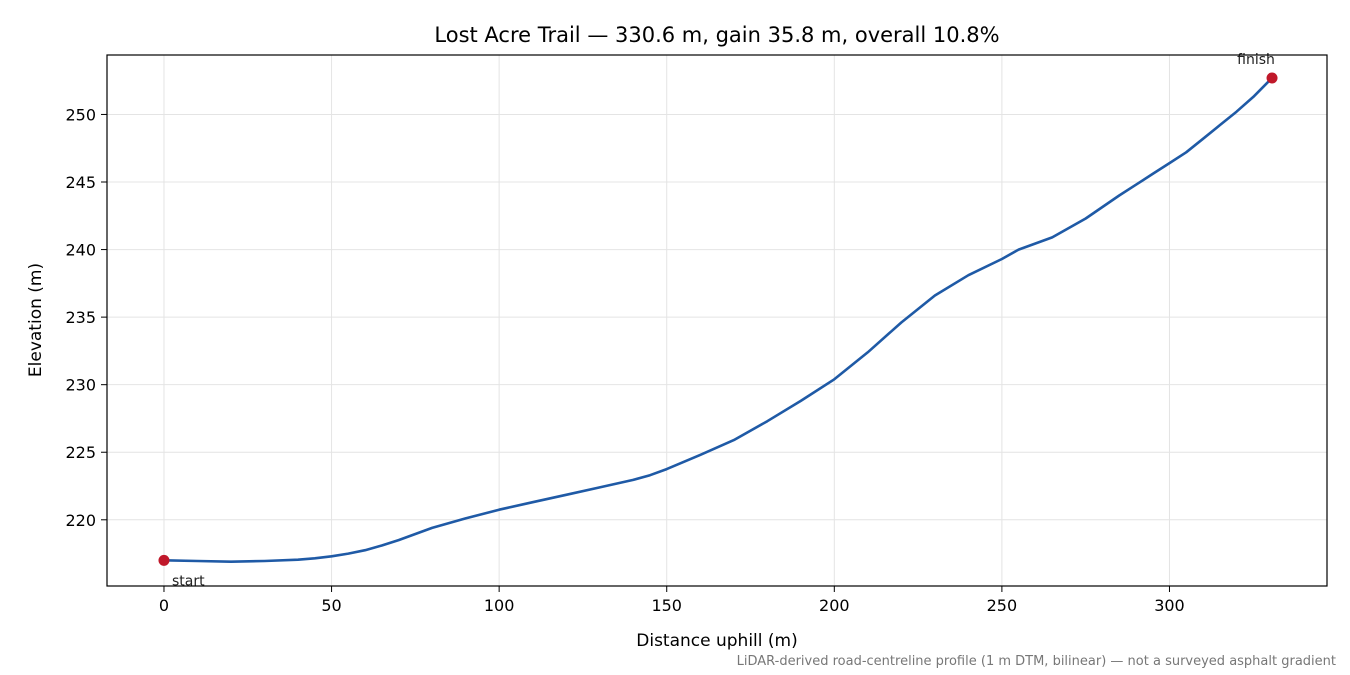 The width and height of the screenshot is (1350, 675). Describe the element at coordinates (80, 114) in the screenshot. I see `y-tick-label: 250` at that location.